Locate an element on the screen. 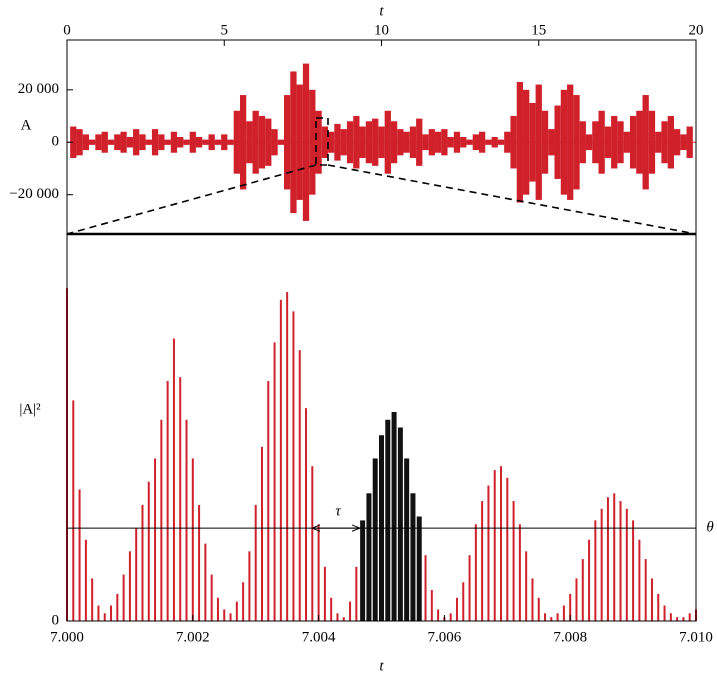 Image resolution: width=717 pixels, height=678 pixels. zoom-line is located at coordinates (512, 199).